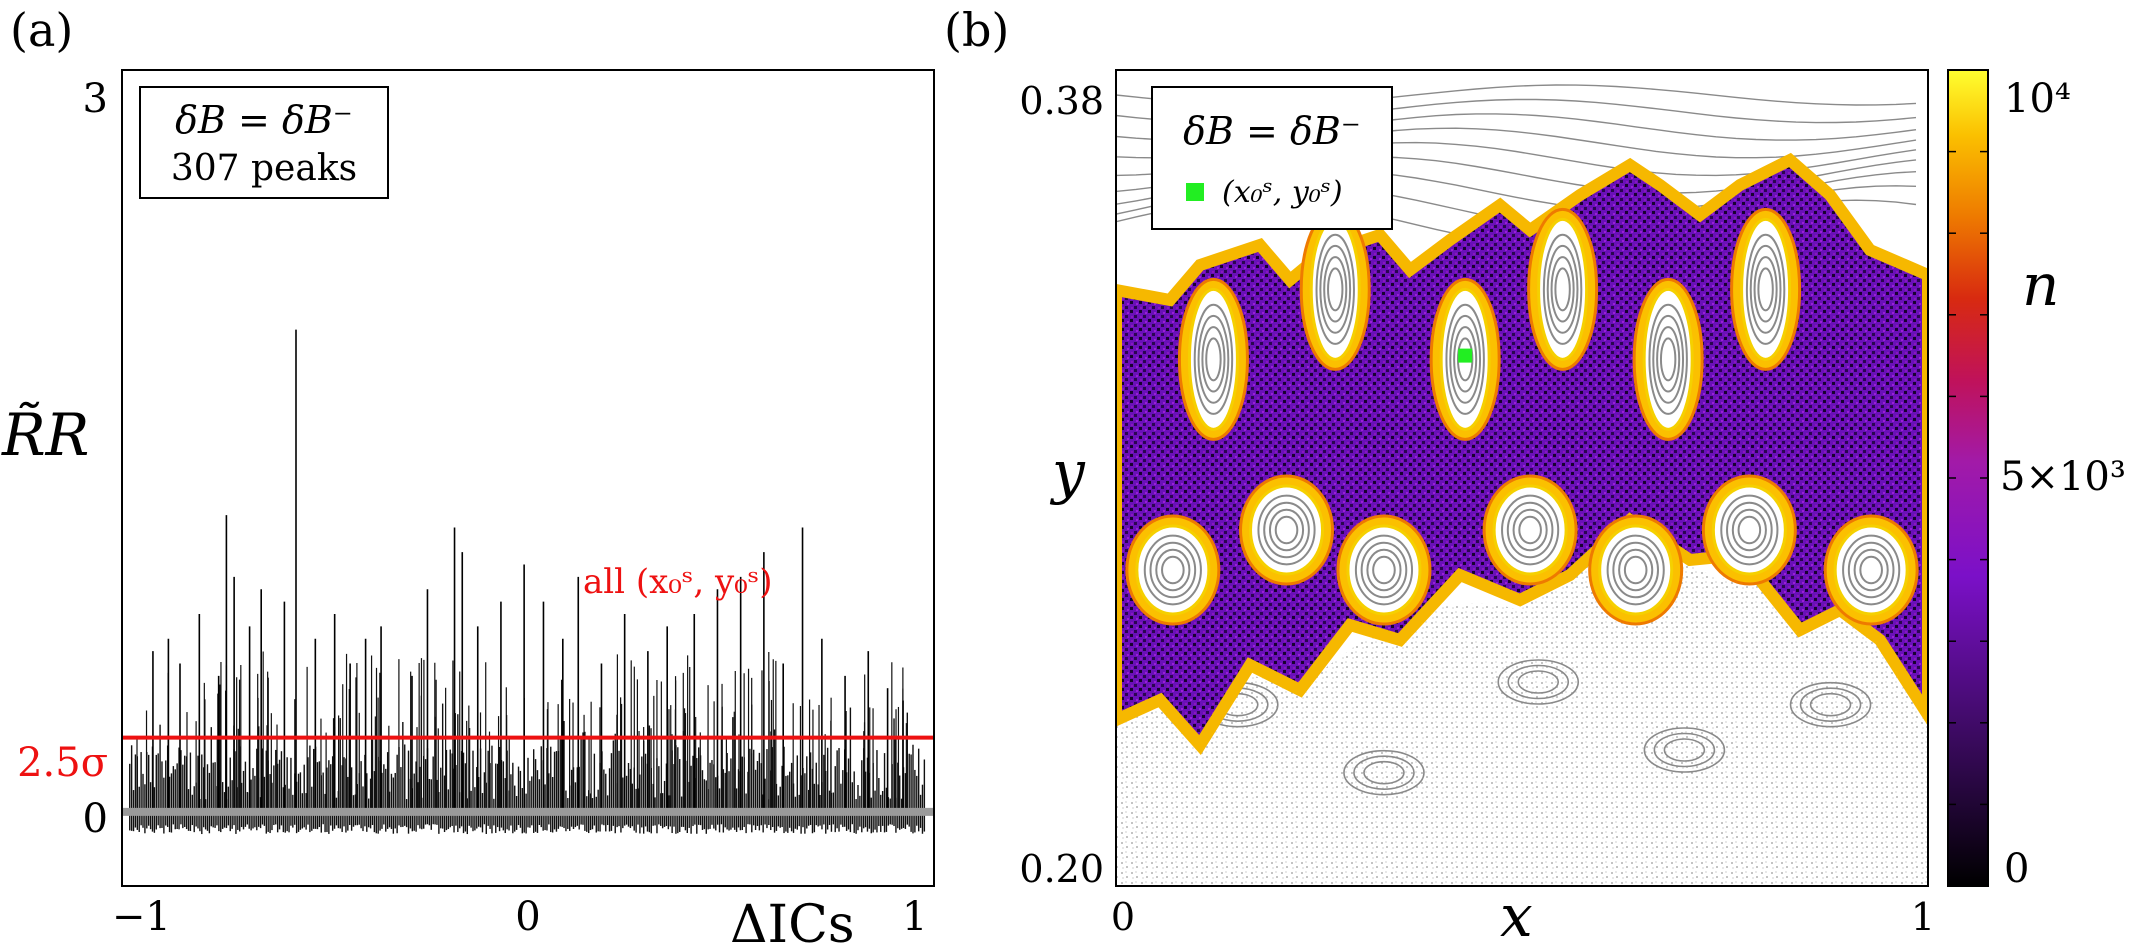 This screenshot has width=2144, height=948. I want to click on x-axis-label-a: ΔICs, so click(792, 921).